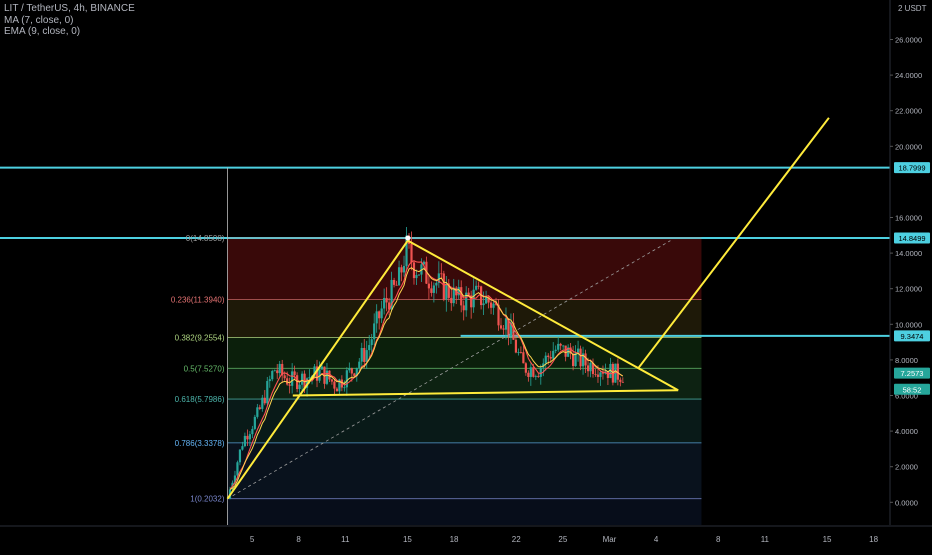 The width and height of the screenshot is (932, 555). What do you see at coordinates (39, 20) in the screenshot?
I see `ma-indicator-label: MA (7, close, 0)` at bounding box center [39, 20].